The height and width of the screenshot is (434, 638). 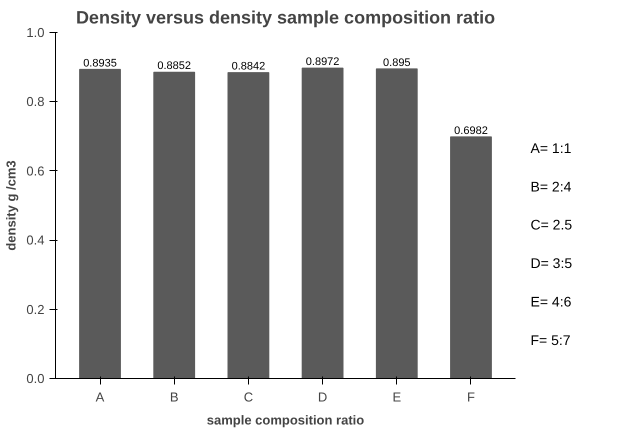 I want to click on y-tick-label: 0.0, so click(x=35, y=378).